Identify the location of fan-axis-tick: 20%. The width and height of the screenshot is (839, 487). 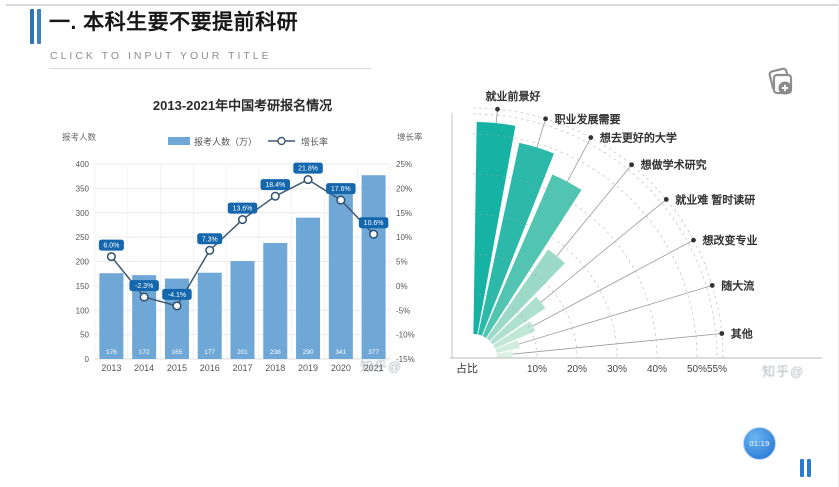
(577, 369).